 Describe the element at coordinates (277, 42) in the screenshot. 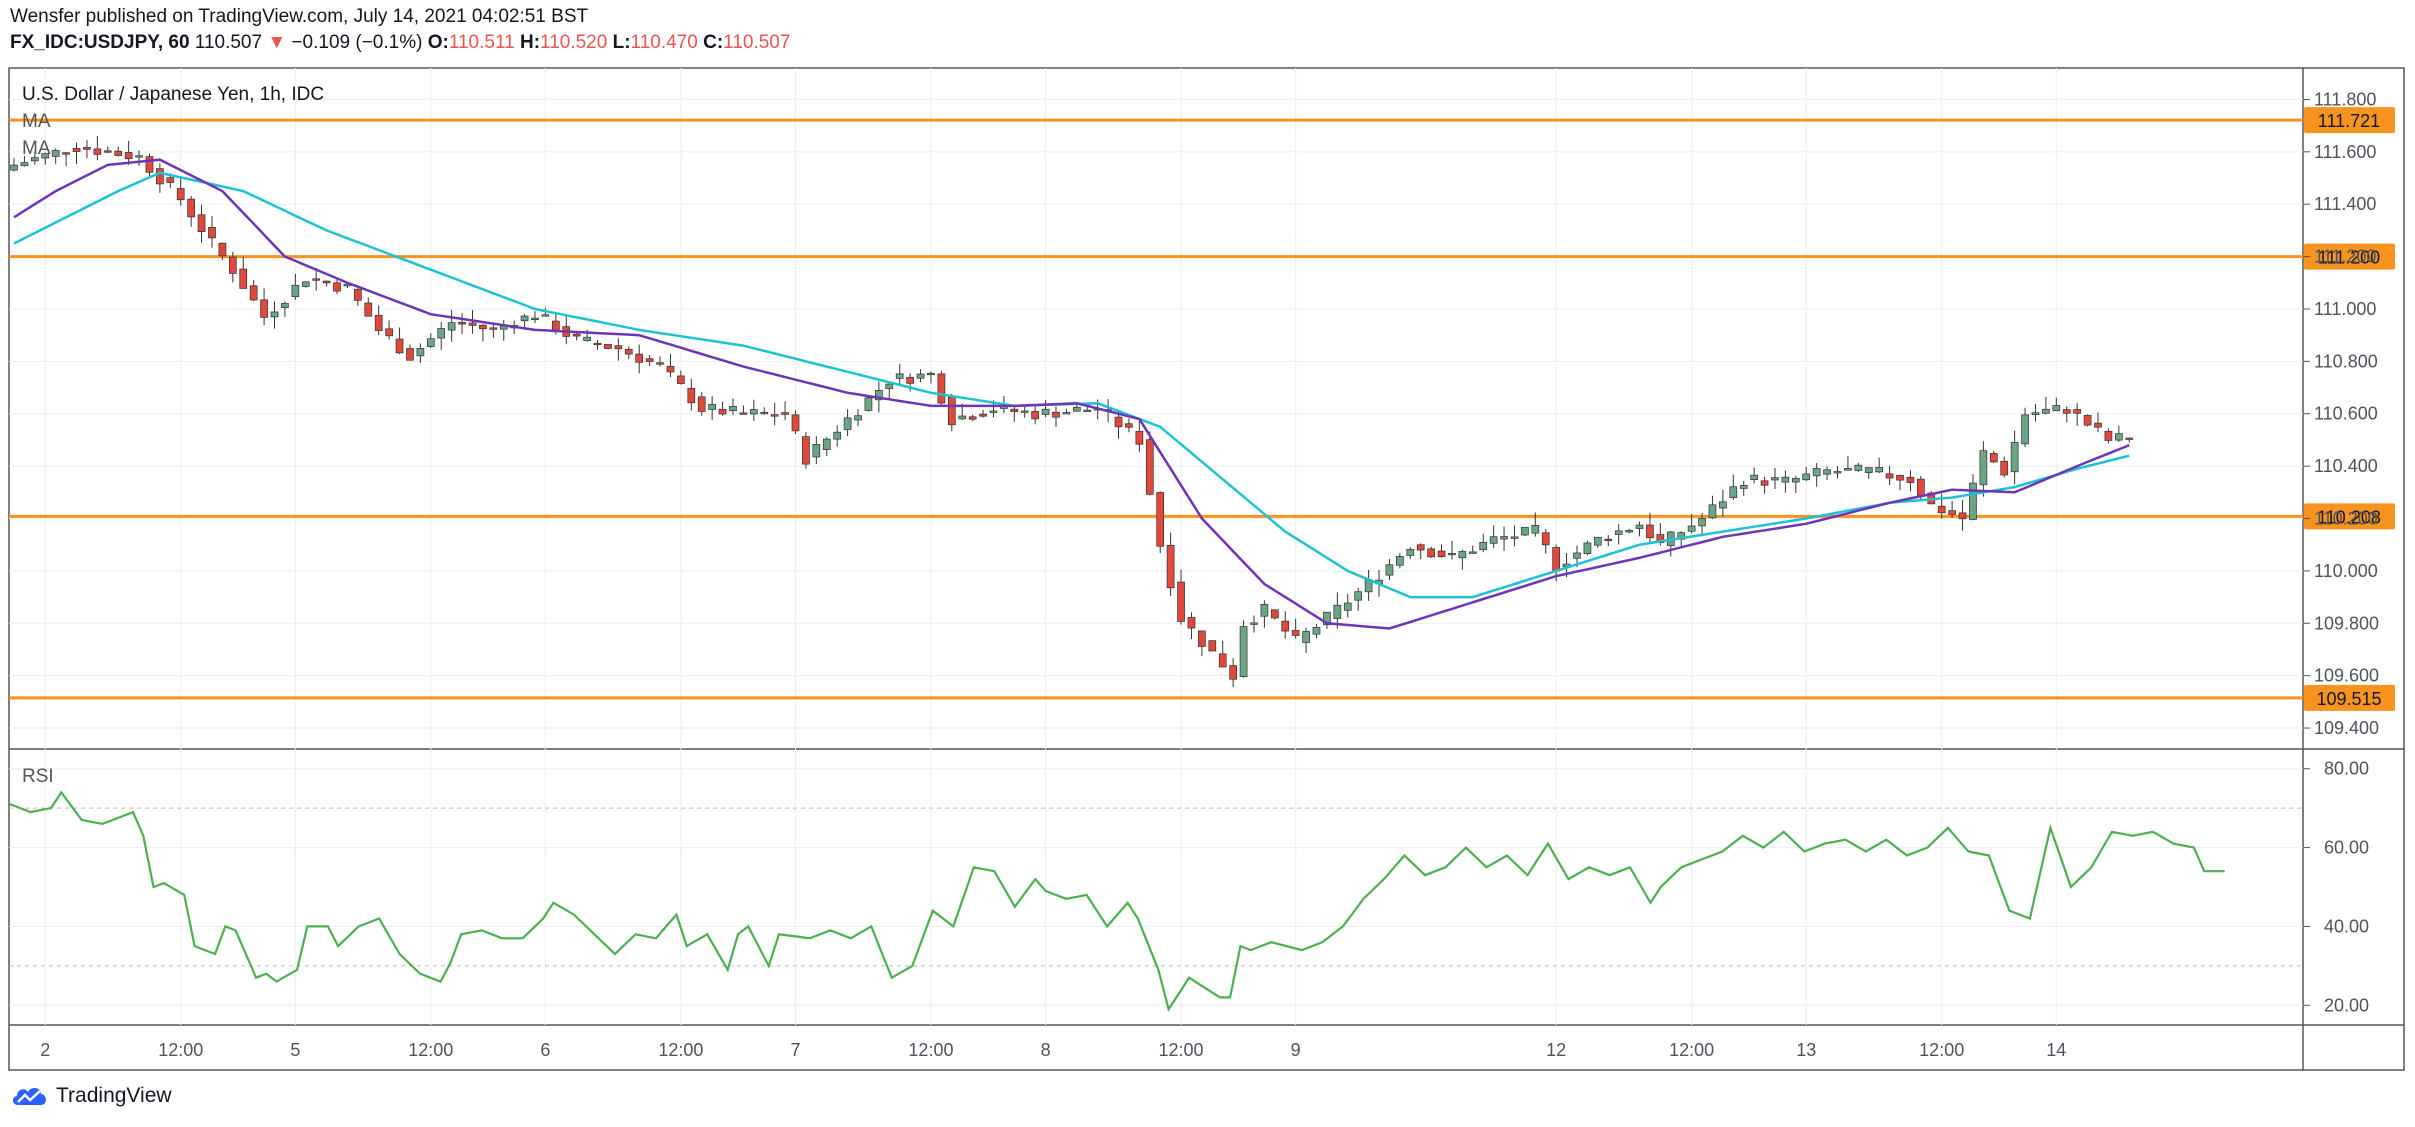

I see `down-triangle-icon: ▼` at that location.